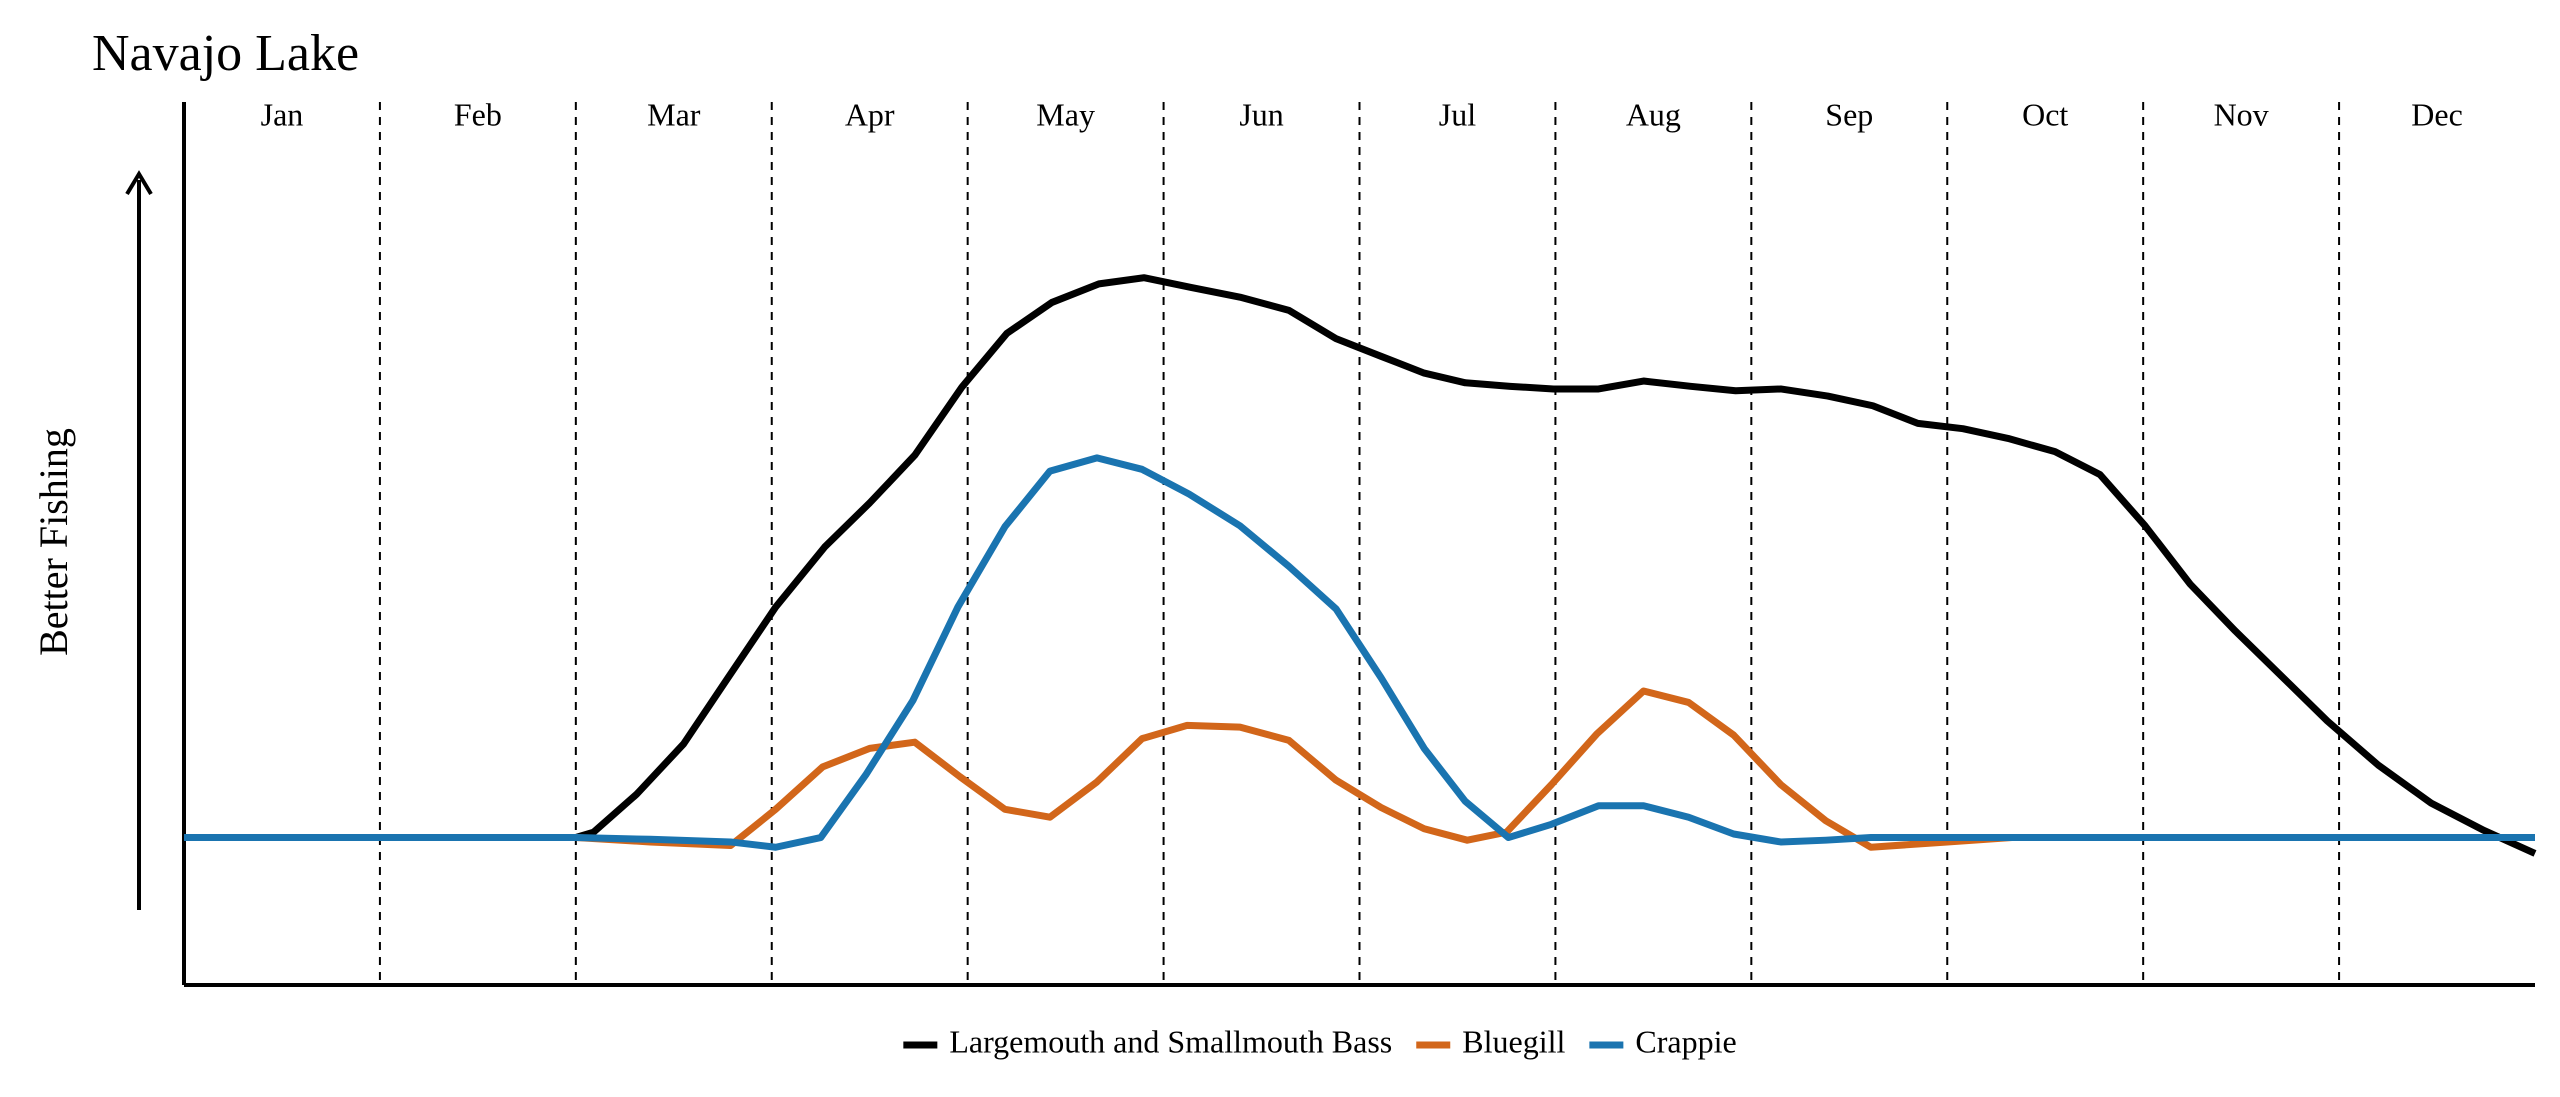  I want to click on y-axis-label: Better Fishing, so click(53, 542).